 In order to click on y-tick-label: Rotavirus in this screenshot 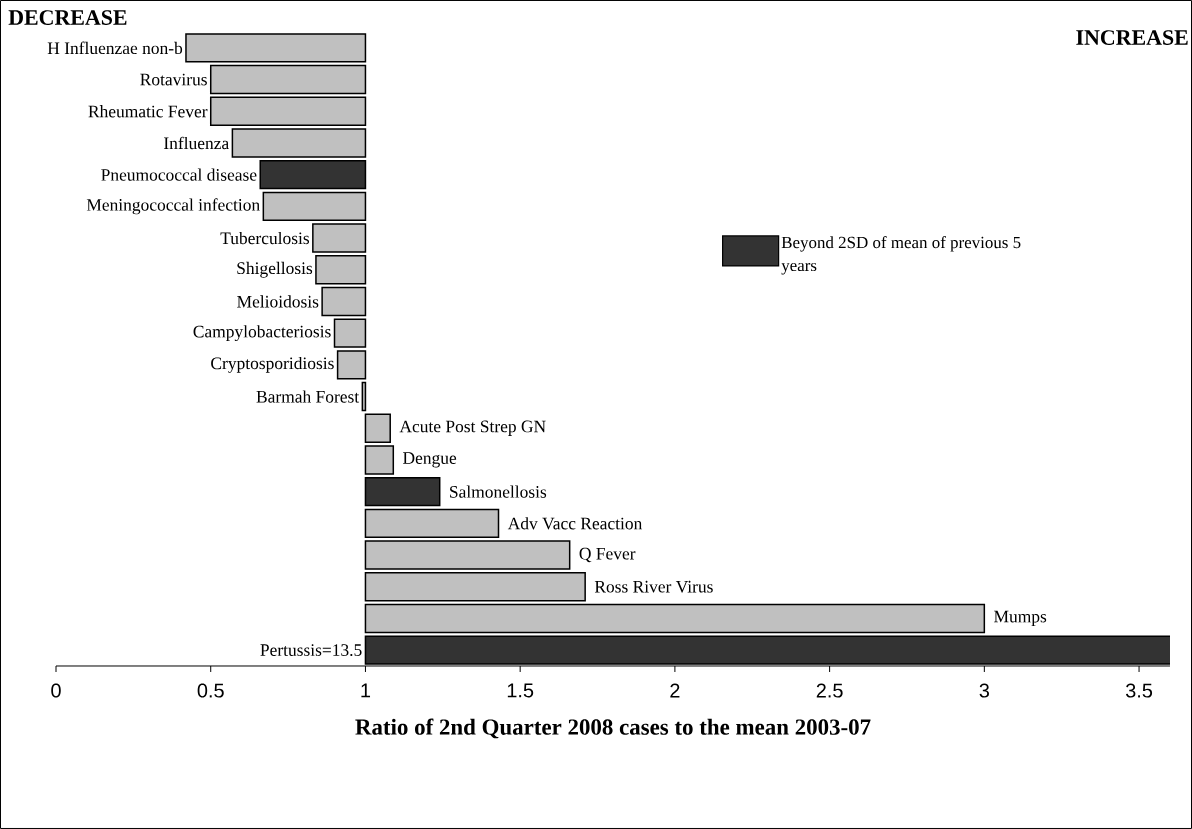, I will do `click(173, 79)`.